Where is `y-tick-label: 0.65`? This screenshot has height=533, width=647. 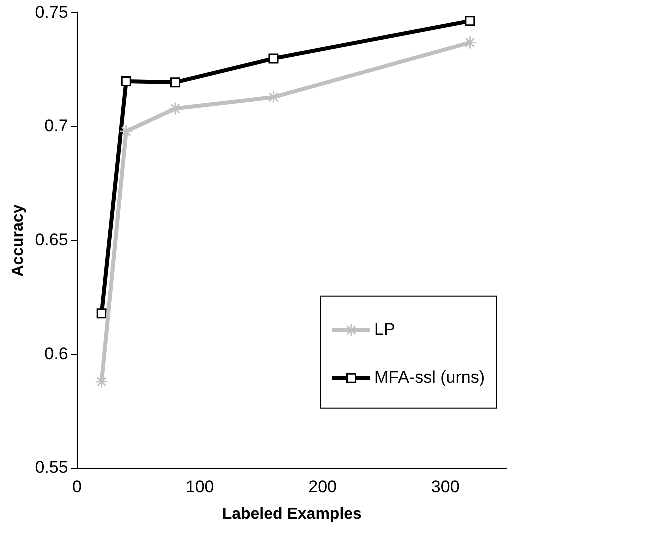
y-tick-label: 0.65 is located at coordinates (51, 240).